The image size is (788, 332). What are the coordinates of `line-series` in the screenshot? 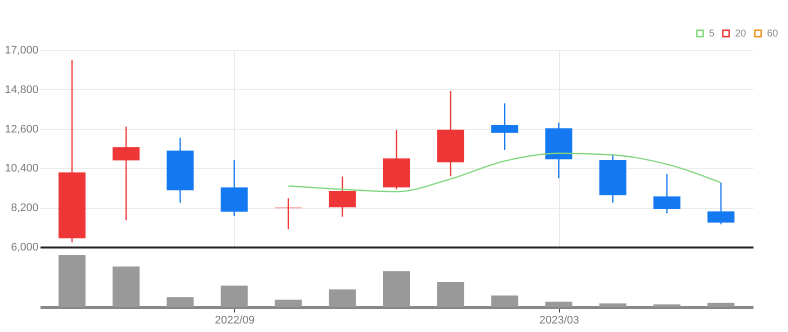 It's located at (505, 172).